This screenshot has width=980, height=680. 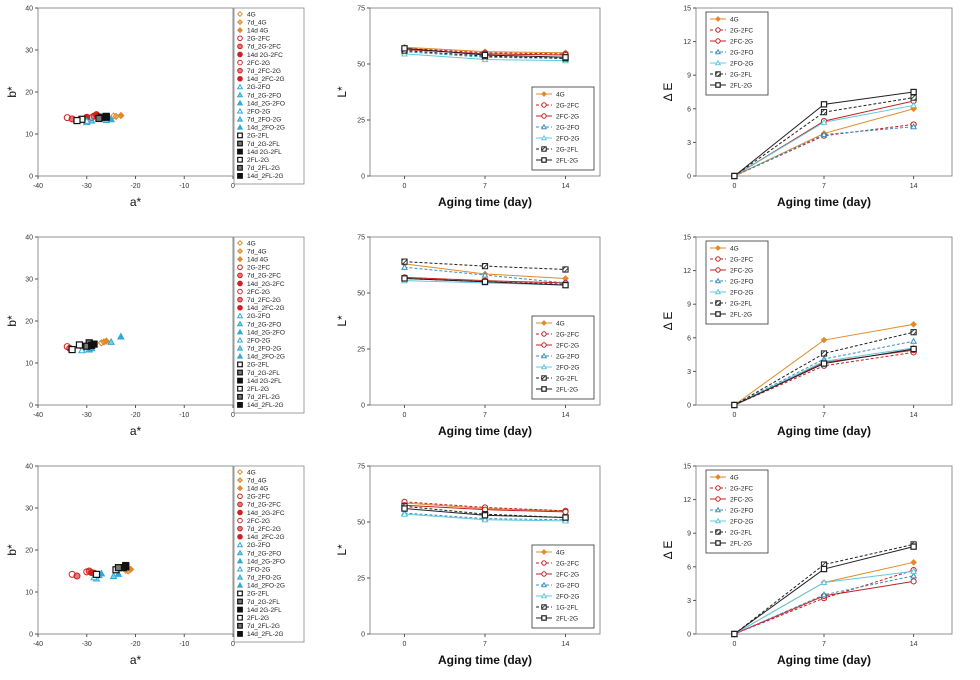 I want to click on legend-entry: 14d 4G, so click(x=257, y=488).